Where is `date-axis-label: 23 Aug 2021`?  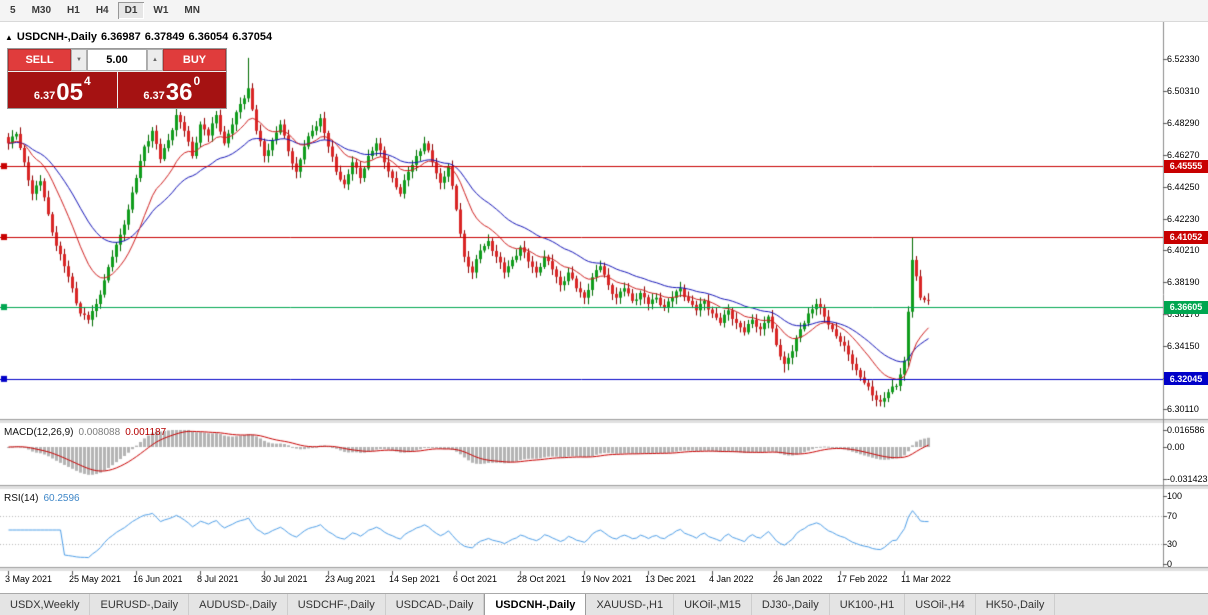
date-axis-label: 23 Aug 2021 is located at coordinates (350, 579).